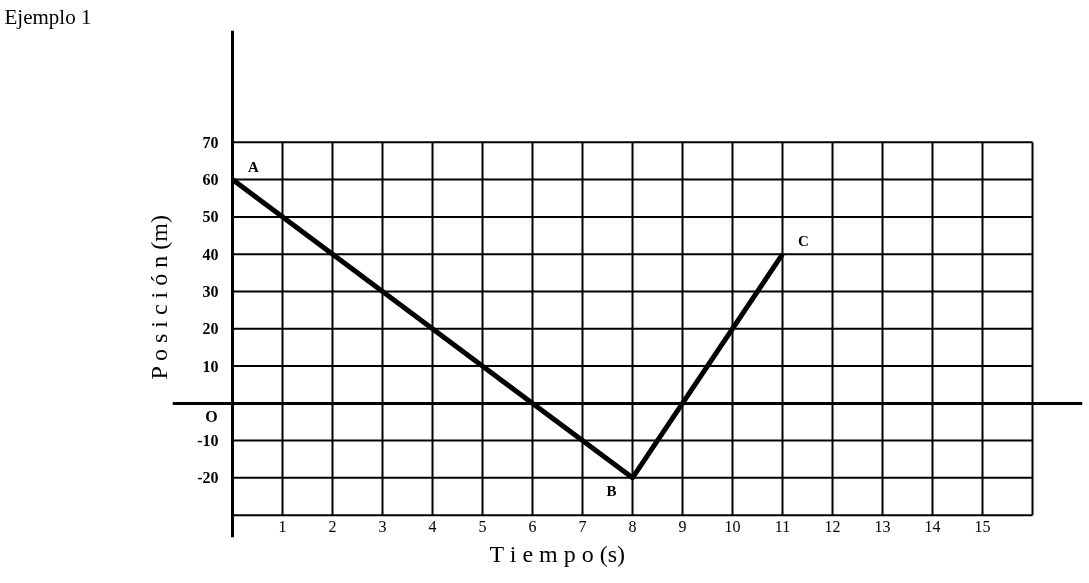 The image size is (1089, 583). Describe the element at coordinates (732, 527) in the screenshot. I see `x-tick-label: 10` at that location.